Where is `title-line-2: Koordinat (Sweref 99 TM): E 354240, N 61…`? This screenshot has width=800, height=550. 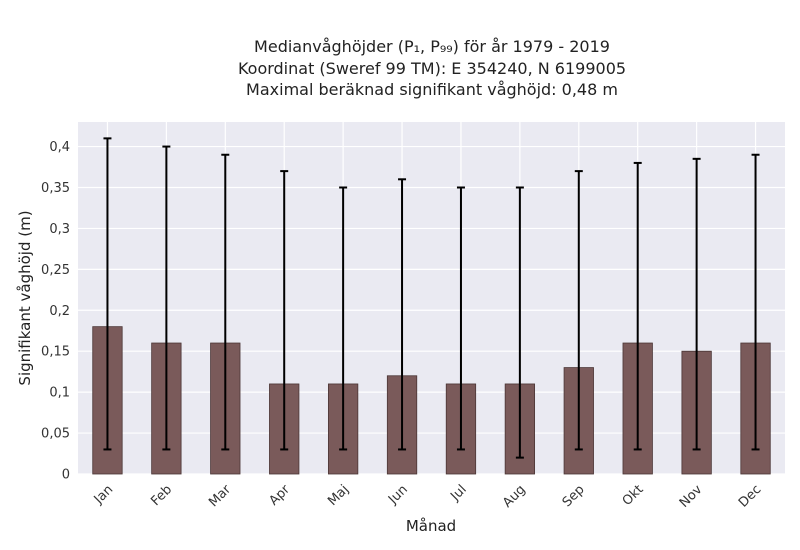 title-line-2: Koordinat (Sweref 99 TM): E 354240, N 61… is located at coordinates (432, 68).